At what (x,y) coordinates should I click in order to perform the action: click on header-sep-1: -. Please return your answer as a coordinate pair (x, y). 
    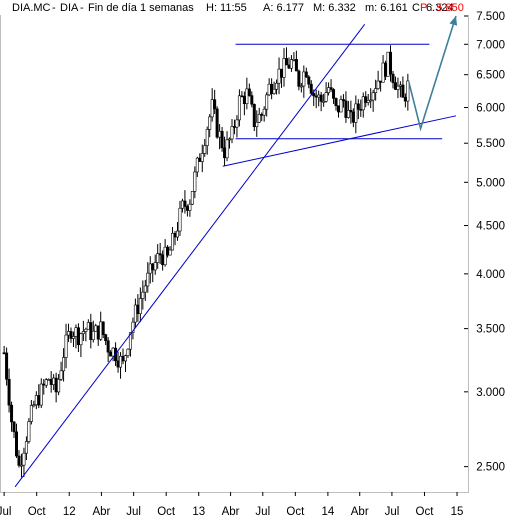
    Looking at the image, I should click on (54, 8).